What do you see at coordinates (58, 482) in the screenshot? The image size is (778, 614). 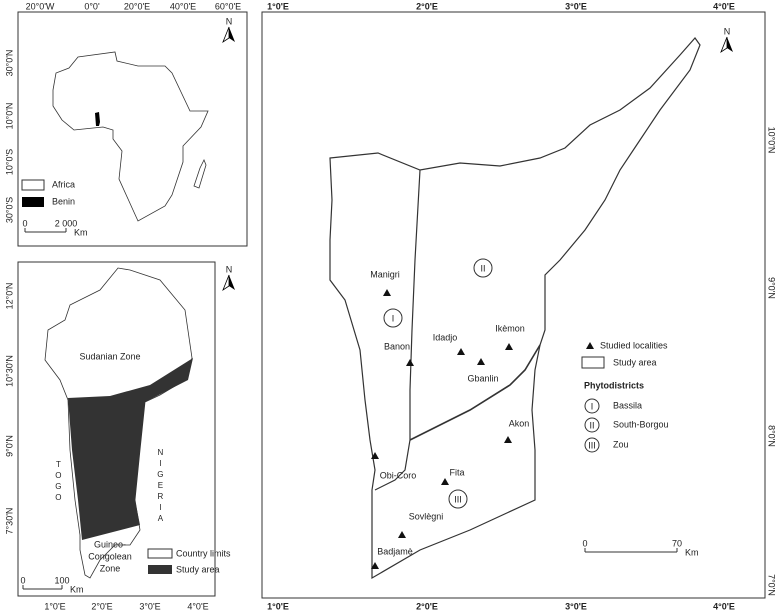 I see `country-label: TOGO` at bounding box center [58, 482].